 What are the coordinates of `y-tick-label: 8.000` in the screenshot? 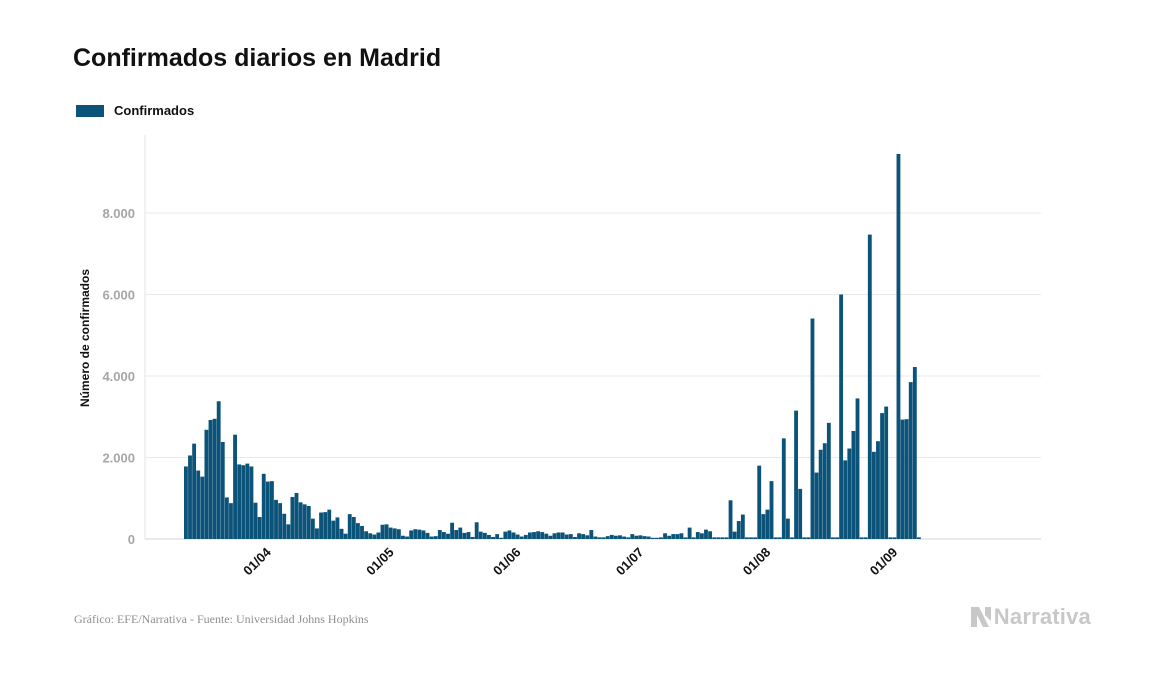 It's located at (118, 213).